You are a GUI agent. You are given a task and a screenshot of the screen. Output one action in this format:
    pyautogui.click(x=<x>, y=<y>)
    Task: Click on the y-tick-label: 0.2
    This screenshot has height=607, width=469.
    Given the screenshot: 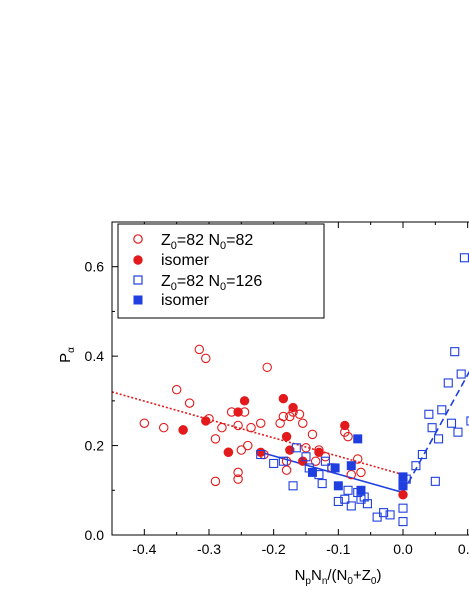 What is the action you would take?
    pyautogui.click(x=95, y=446)
    